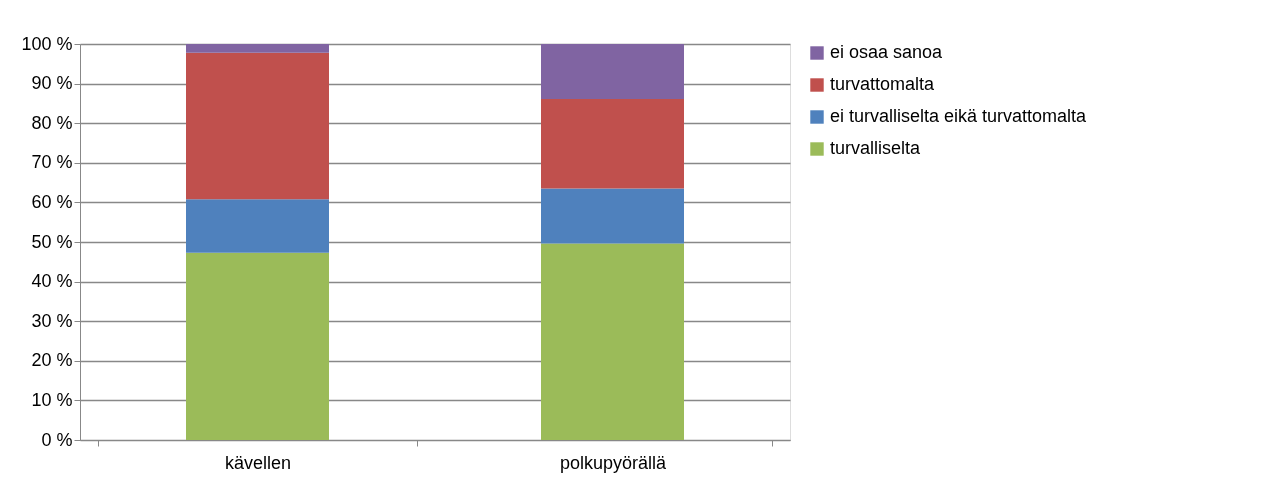  Describe the element at coordinates (52, 399) in the screenshot. I see `y-tick-label: 10 %` at that location.